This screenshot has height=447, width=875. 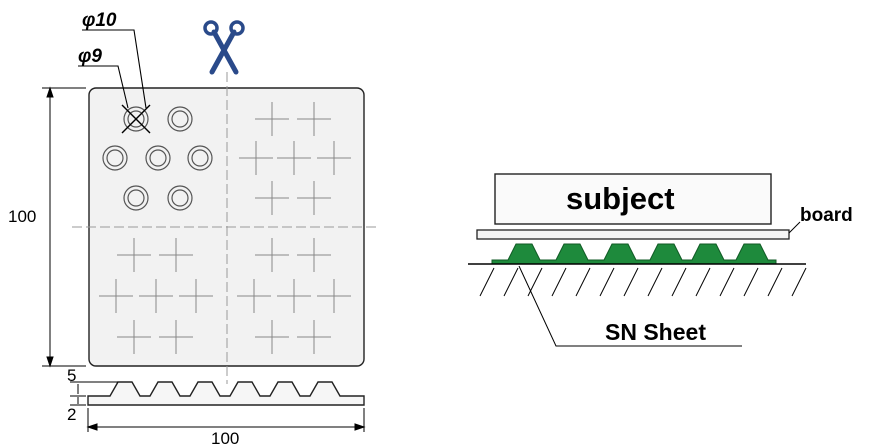 What do you see at coordinates (826, 215) in the screenshot?
I see `board-label: board` at bounding box center [826, 215].